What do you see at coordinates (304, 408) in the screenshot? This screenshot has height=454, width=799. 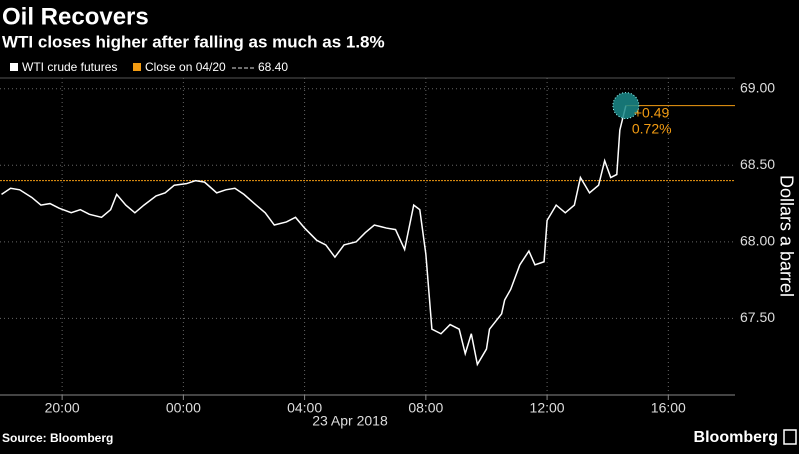 I see `x-tick-label: 04:00` at bounding box center [304, 408].